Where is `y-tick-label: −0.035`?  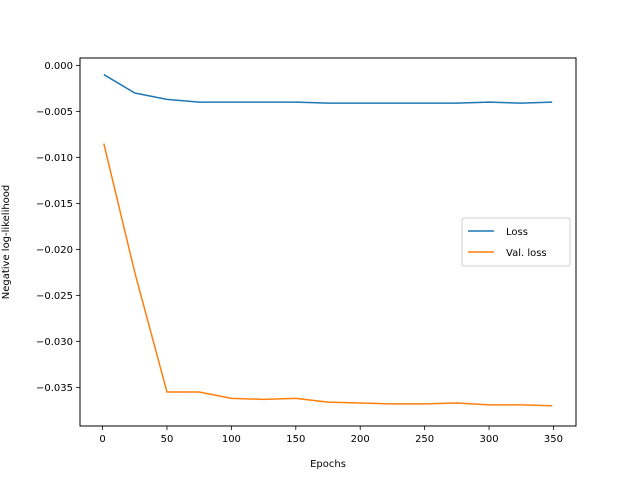 y-tick-label: −0.035 is located at coordinates (54, 388).